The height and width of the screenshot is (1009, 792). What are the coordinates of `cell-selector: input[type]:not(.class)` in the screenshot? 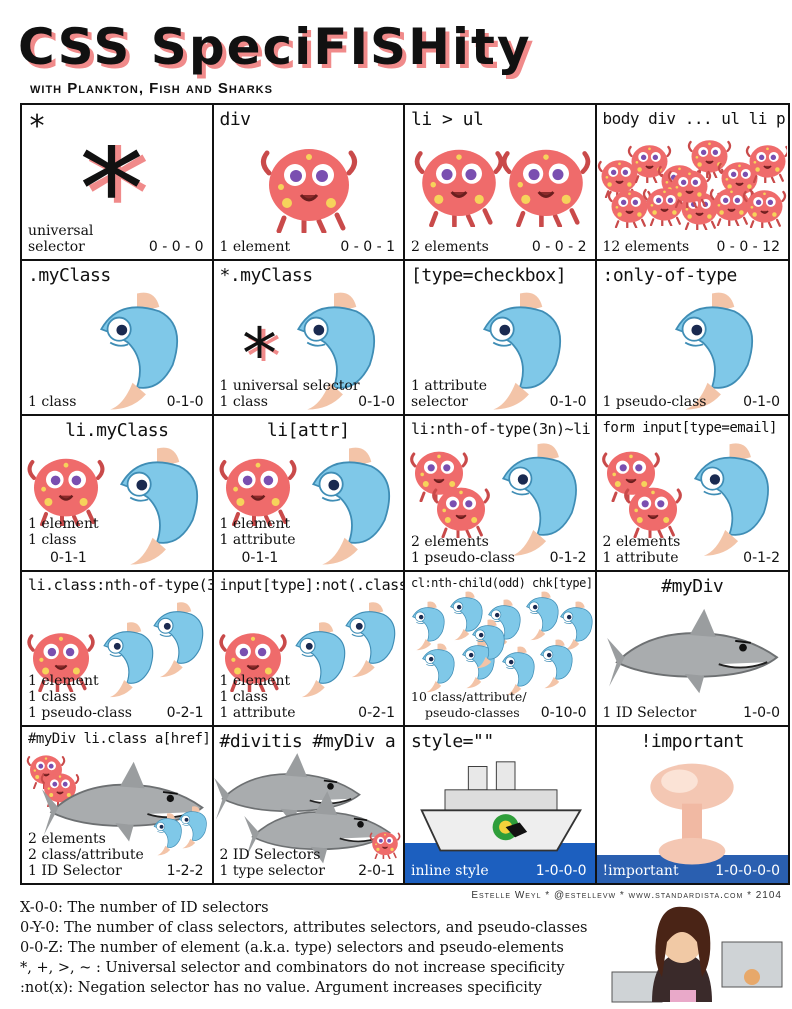 It's located at (312, 584).